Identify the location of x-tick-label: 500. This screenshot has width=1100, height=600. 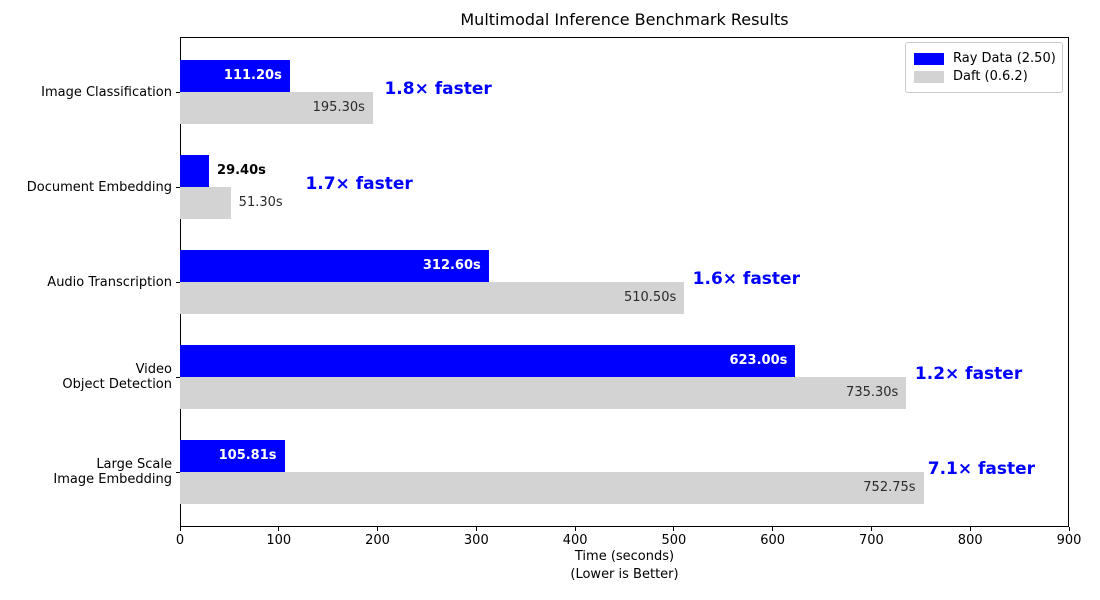
(674, 540).